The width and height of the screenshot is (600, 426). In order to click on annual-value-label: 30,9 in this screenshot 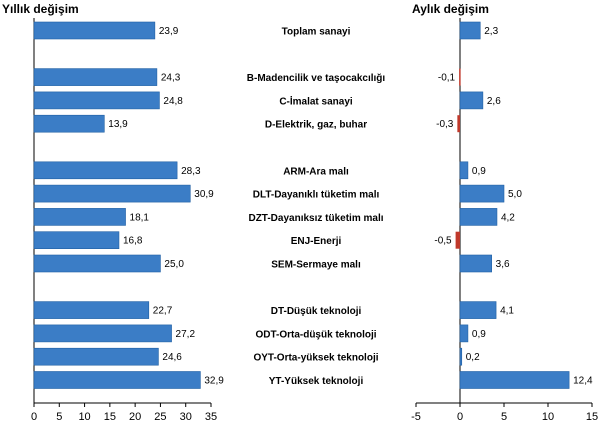, I will do `click(204, 194)`.